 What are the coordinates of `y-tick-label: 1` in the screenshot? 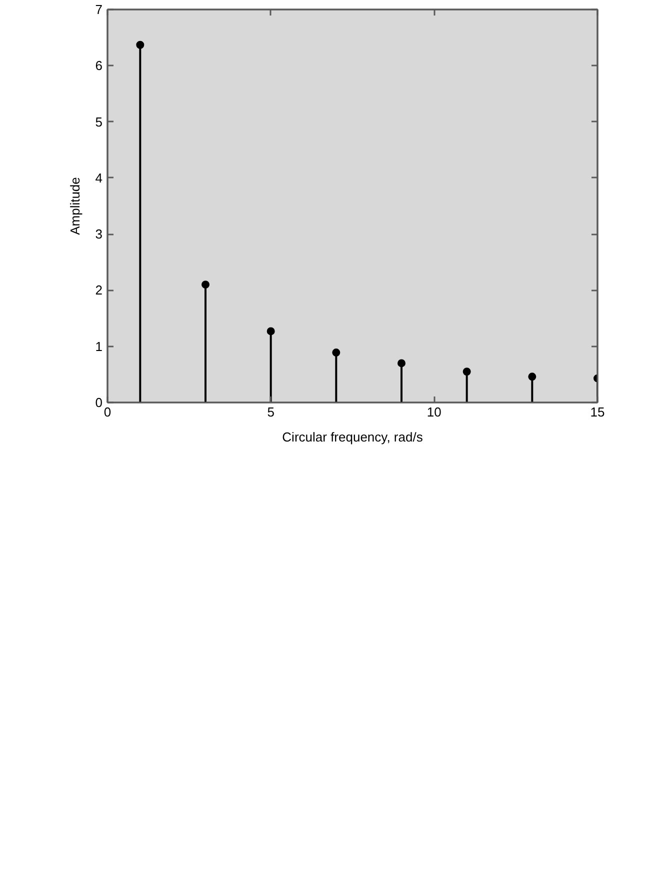 It's located at (99, 346).